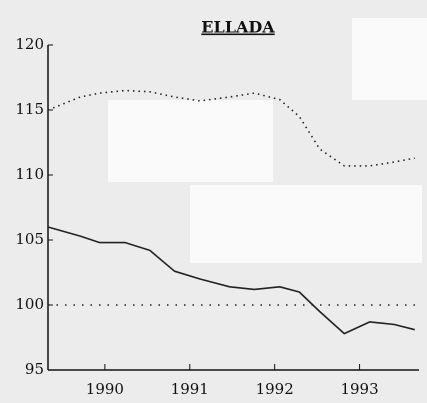 This screenshot has width=427, height=403. What do you see at coordinates (29, 44) in the screenshot?
I see `y-tick-label: 120` at bounding box center [29, 44].